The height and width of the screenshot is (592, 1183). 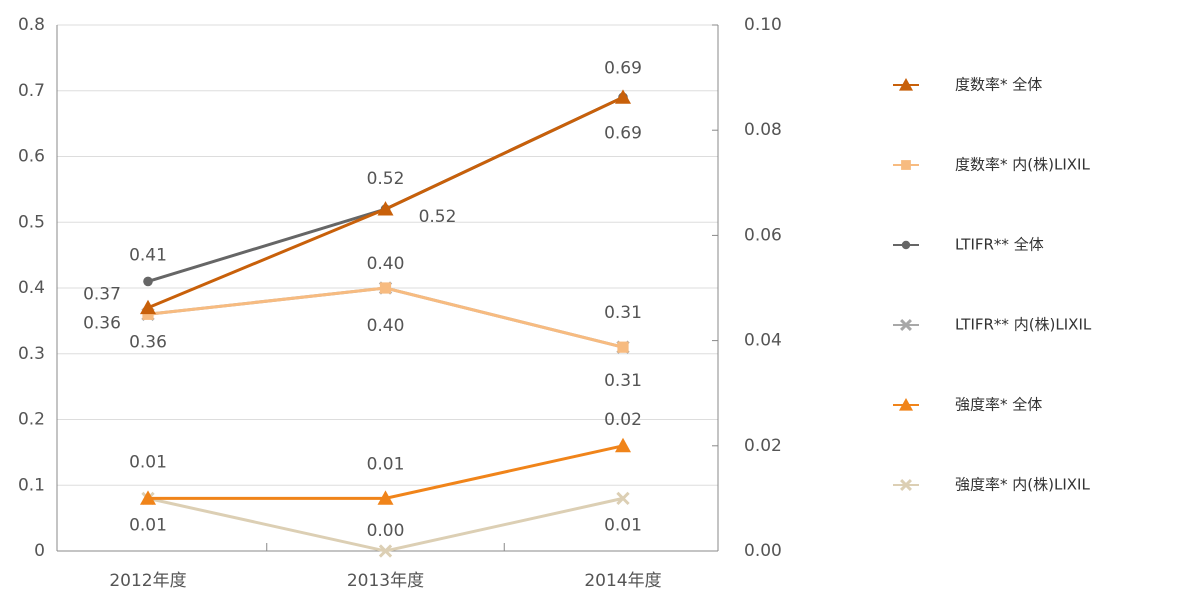 I want to click on y2-tick-label: 0.08, so click(x=763, y=130).